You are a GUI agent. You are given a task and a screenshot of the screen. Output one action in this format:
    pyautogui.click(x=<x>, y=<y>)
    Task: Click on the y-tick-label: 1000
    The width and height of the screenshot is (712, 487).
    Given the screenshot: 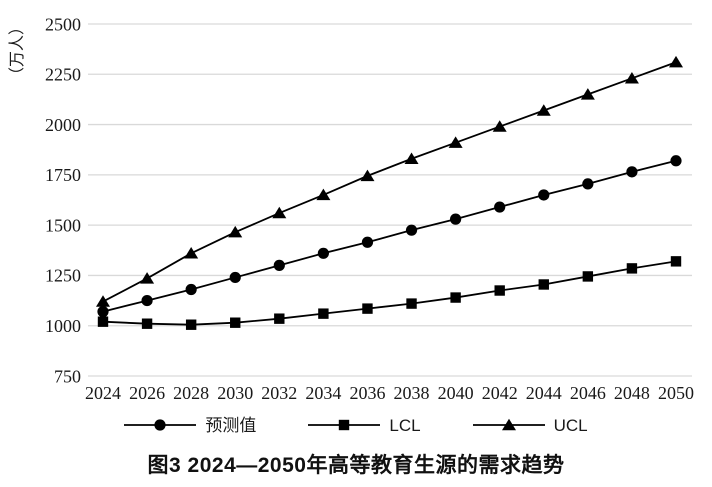 What is the action you would take?
    pyautogui.click(x=63, y=326)
    